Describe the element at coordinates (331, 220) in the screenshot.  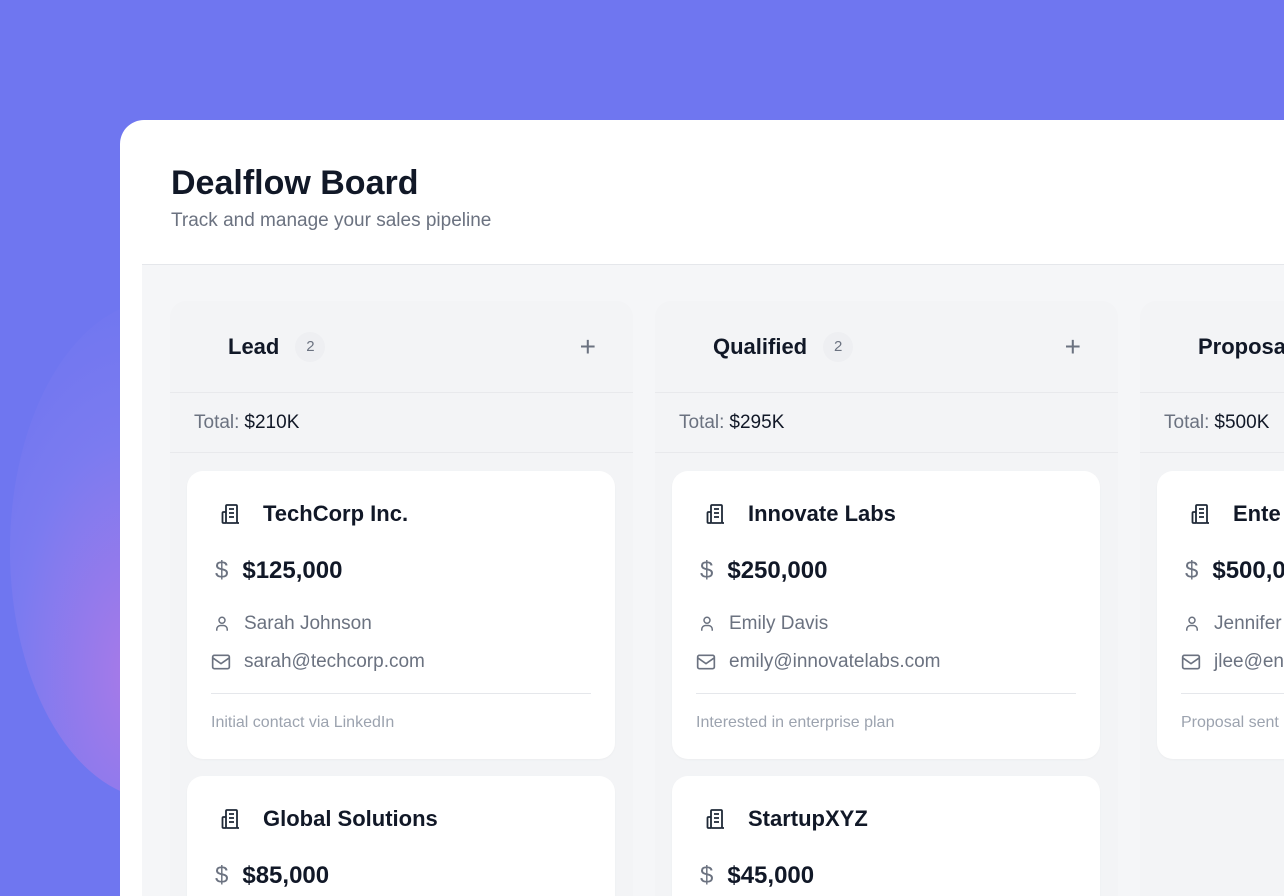
I see `page-subtitle: Track and manage your sales pipeline` at that location.